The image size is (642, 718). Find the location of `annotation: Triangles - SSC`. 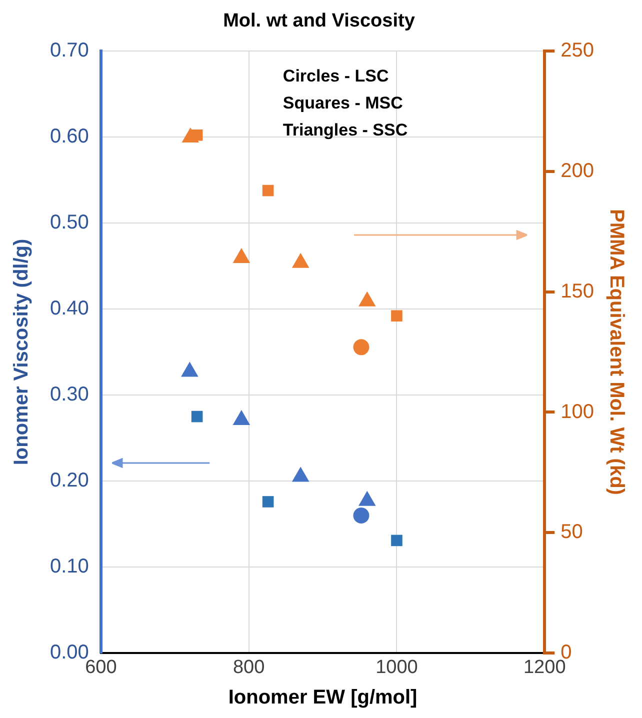

annotation: Triangles - SSC is located at coordinates (345, 130).